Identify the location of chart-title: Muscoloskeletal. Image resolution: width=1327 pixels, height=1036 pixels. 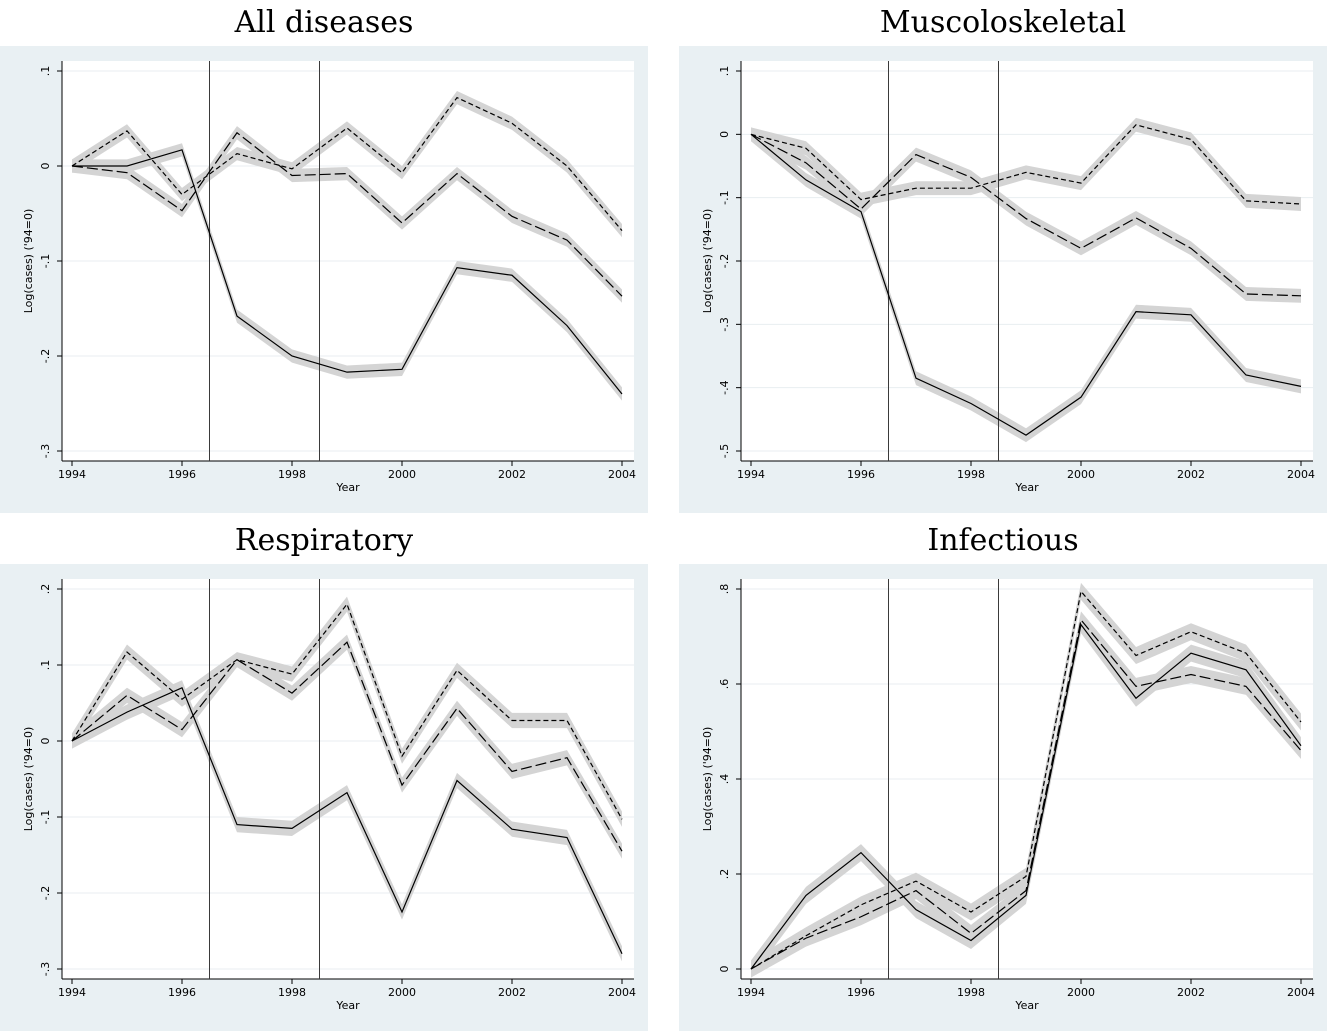
(1003, 22).